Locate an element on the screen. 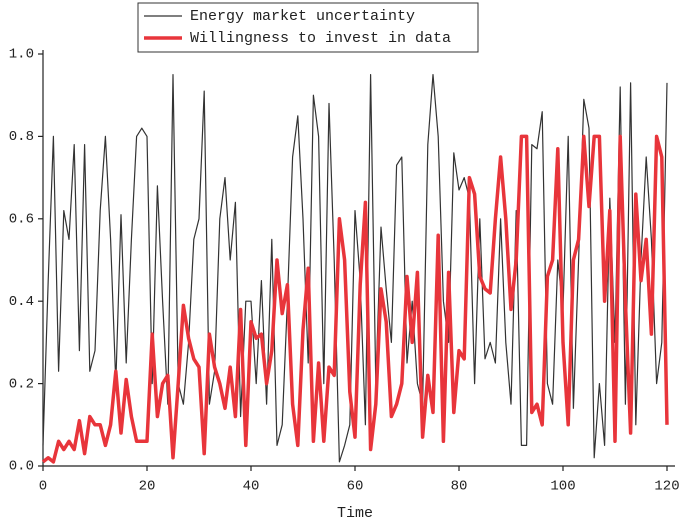 This screenshot has width=685, height=527. y-tick-label: 1.0 is located at coordinates (21, 55).